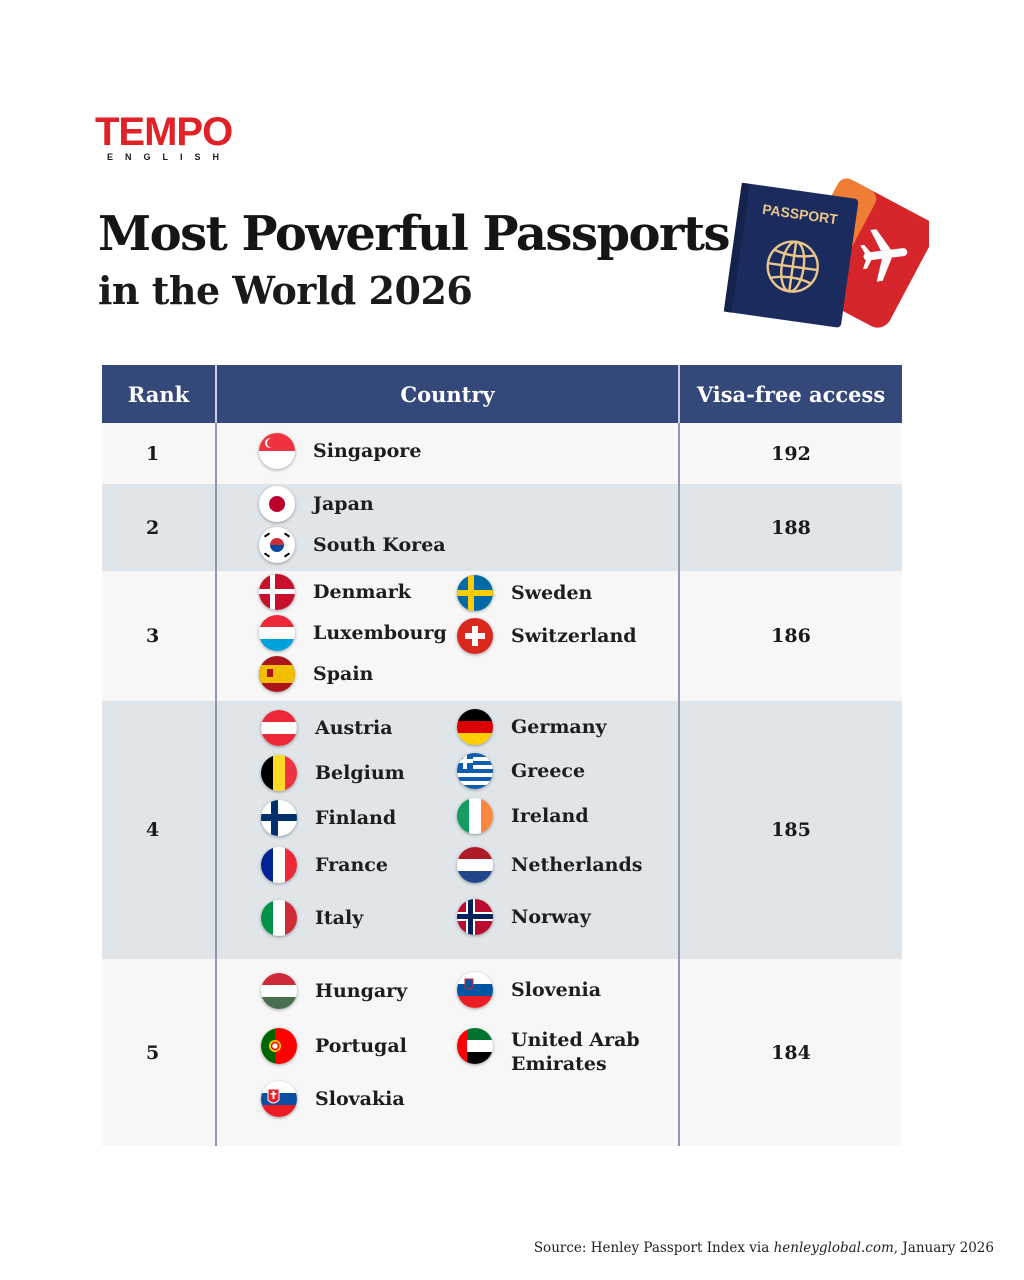  What do you see at coordinates (475, 727) in the screenshot?
I see `germany-flag-icon` at bounding box center [475, 727].